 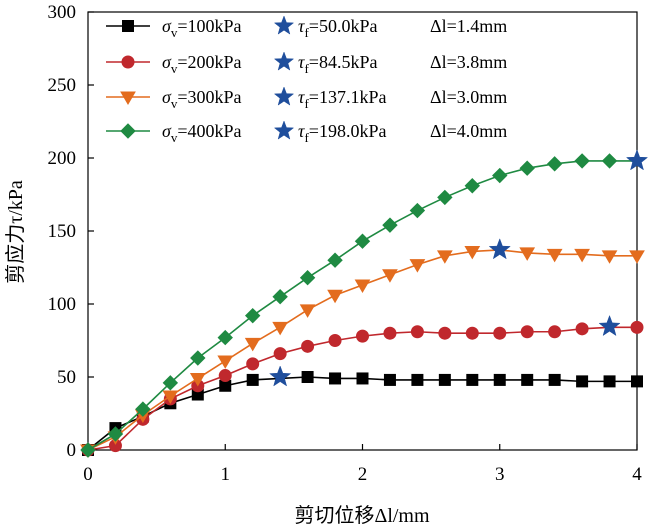 What do you see at coordinates (202, 28) in the screenshot?
I see `legend-sigma-label: σv=100kPa` at bounding box center [202, 28].